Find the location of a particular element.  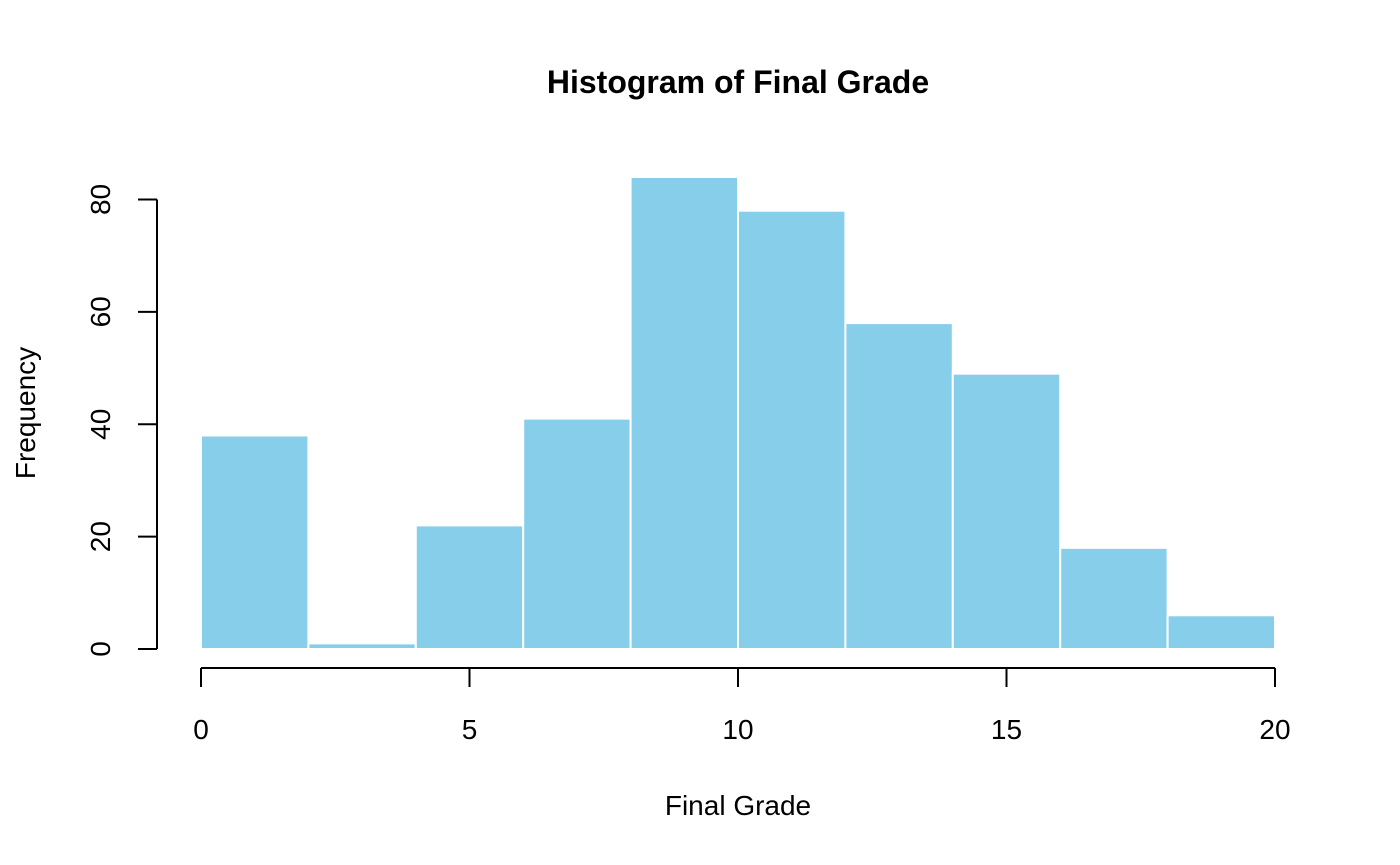

x-tick-label: 5 is located at coordinates (470, 729).